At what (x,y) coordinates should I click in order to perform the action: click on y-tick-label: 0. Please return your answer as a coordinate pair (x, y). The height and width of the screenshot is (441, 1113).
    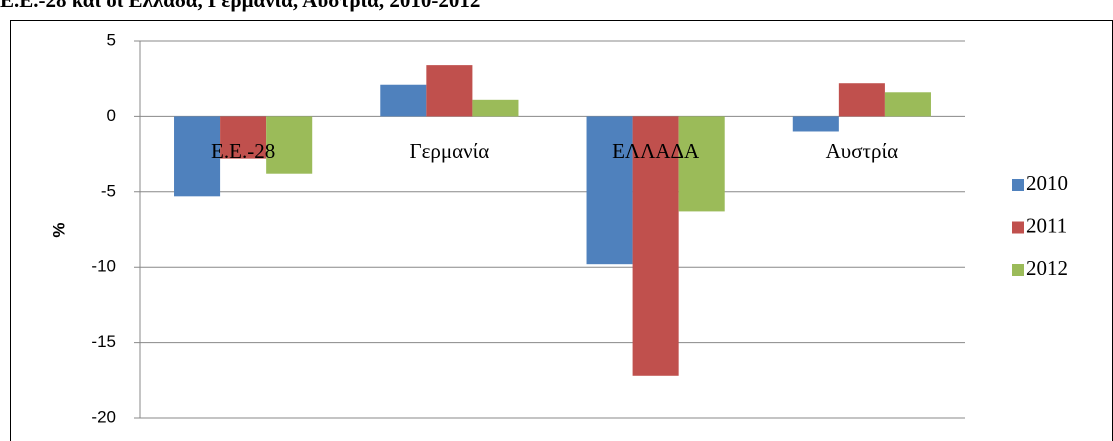
    Looking at the image, I should click on (111, 115).